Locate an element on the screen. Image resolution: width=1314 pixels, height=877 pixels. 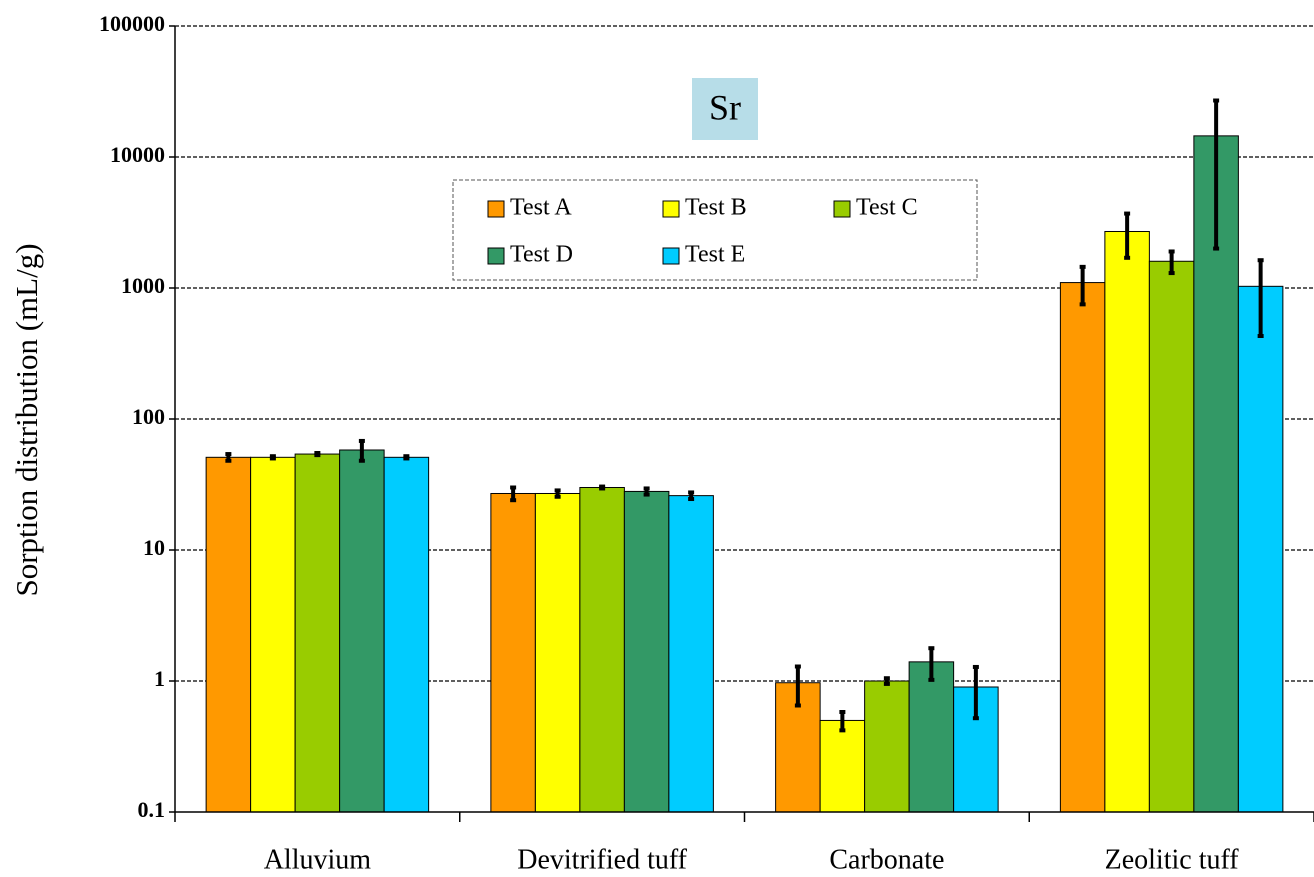
y-tick-label: 1000 is located at coordinates (143, 285).